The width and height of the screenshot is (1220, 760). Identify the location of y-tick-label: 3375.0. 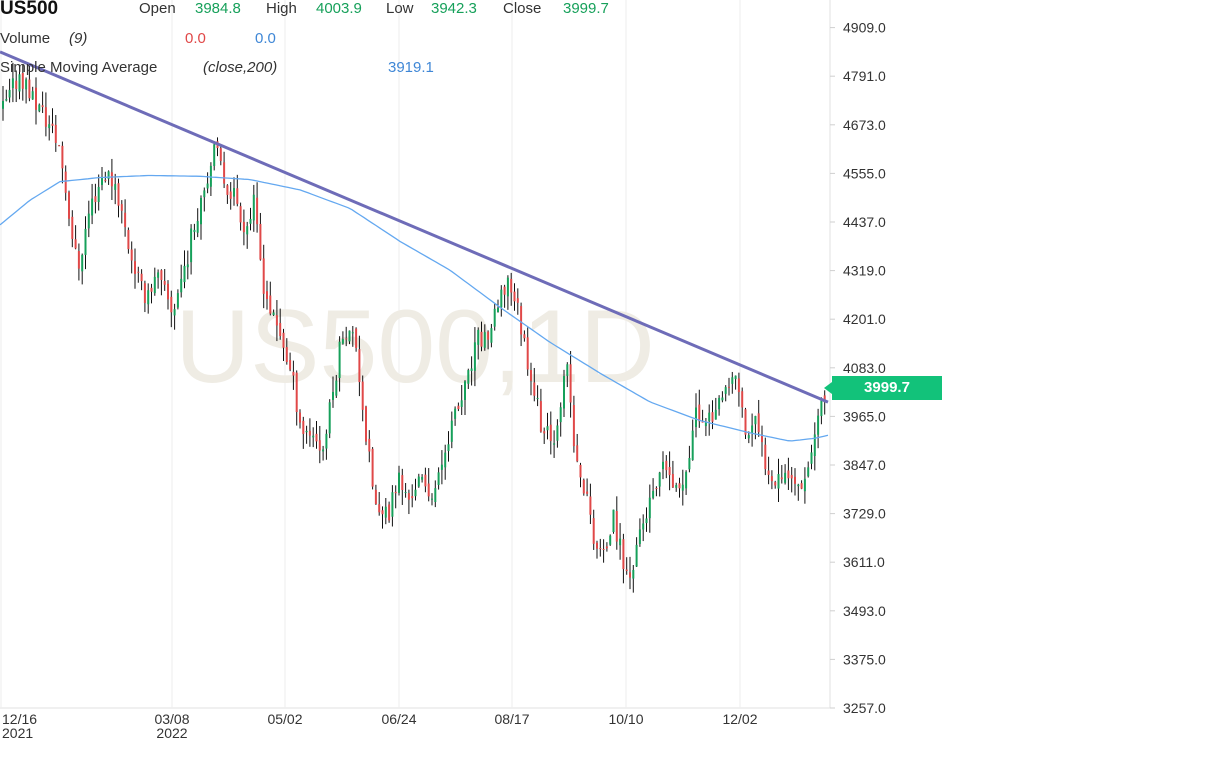
(864, 659).